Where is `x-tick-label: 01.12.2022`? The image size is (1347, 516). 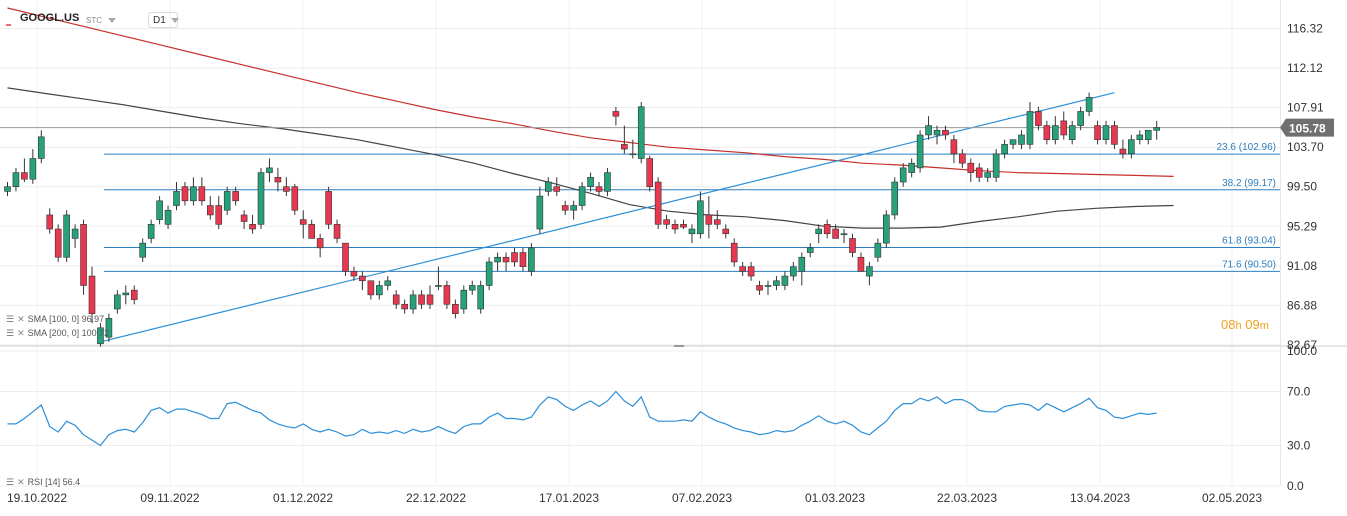 x-tick-label: 01.12.2022 is located at coordinates (303, 498).